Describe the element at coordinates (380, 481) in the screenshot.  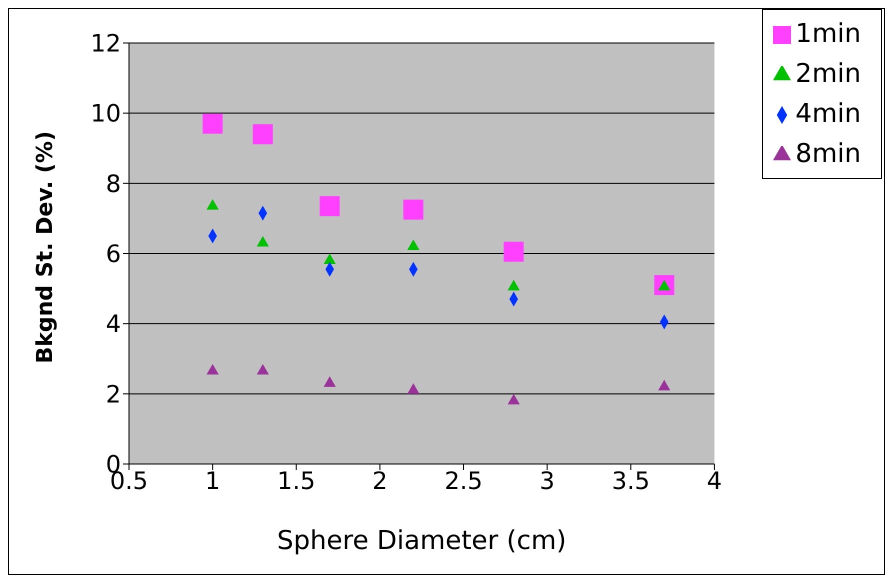
I see `x-tick-label: 2` at that location.